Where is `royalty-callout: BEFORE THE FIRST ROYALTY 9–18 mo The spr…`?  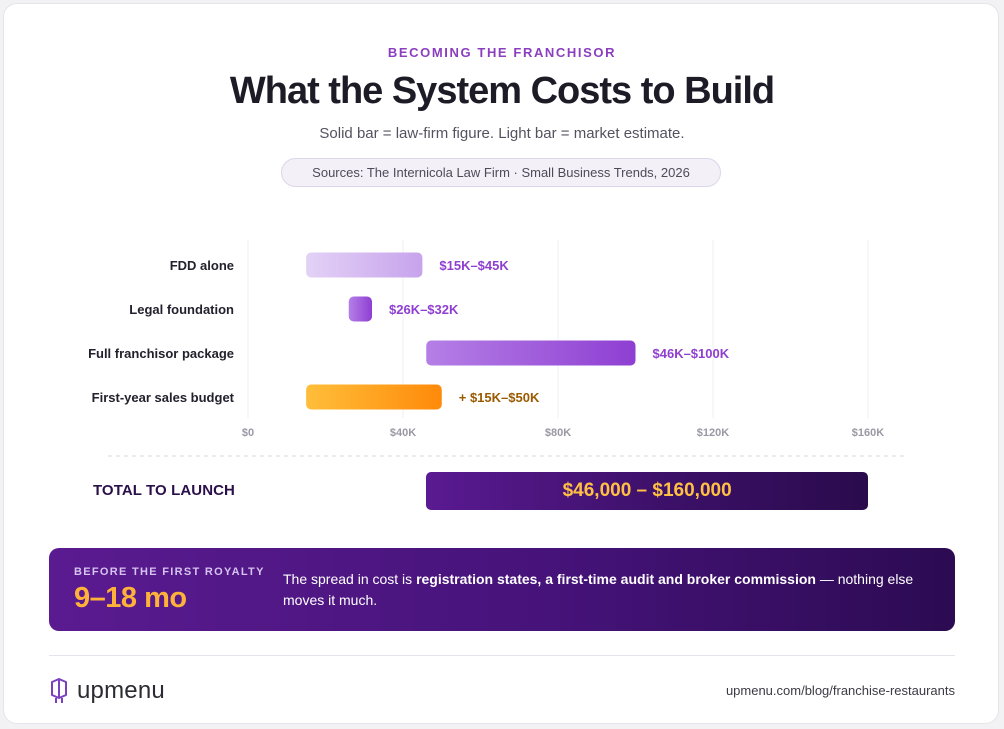 royalty-callout: BEFORE THE FIRST ROYALTY 9–18 mo The spr… is located at coordinates (502, 589).